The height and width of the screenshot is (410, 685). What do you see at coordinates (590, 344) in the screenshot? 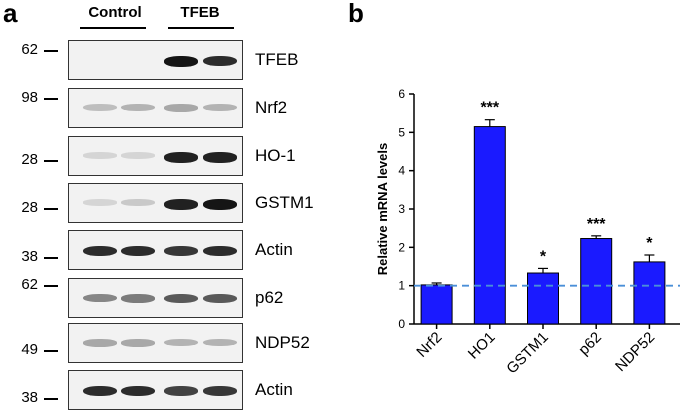
I see `x-tick-label: p62` at bounding box center [590, 344].